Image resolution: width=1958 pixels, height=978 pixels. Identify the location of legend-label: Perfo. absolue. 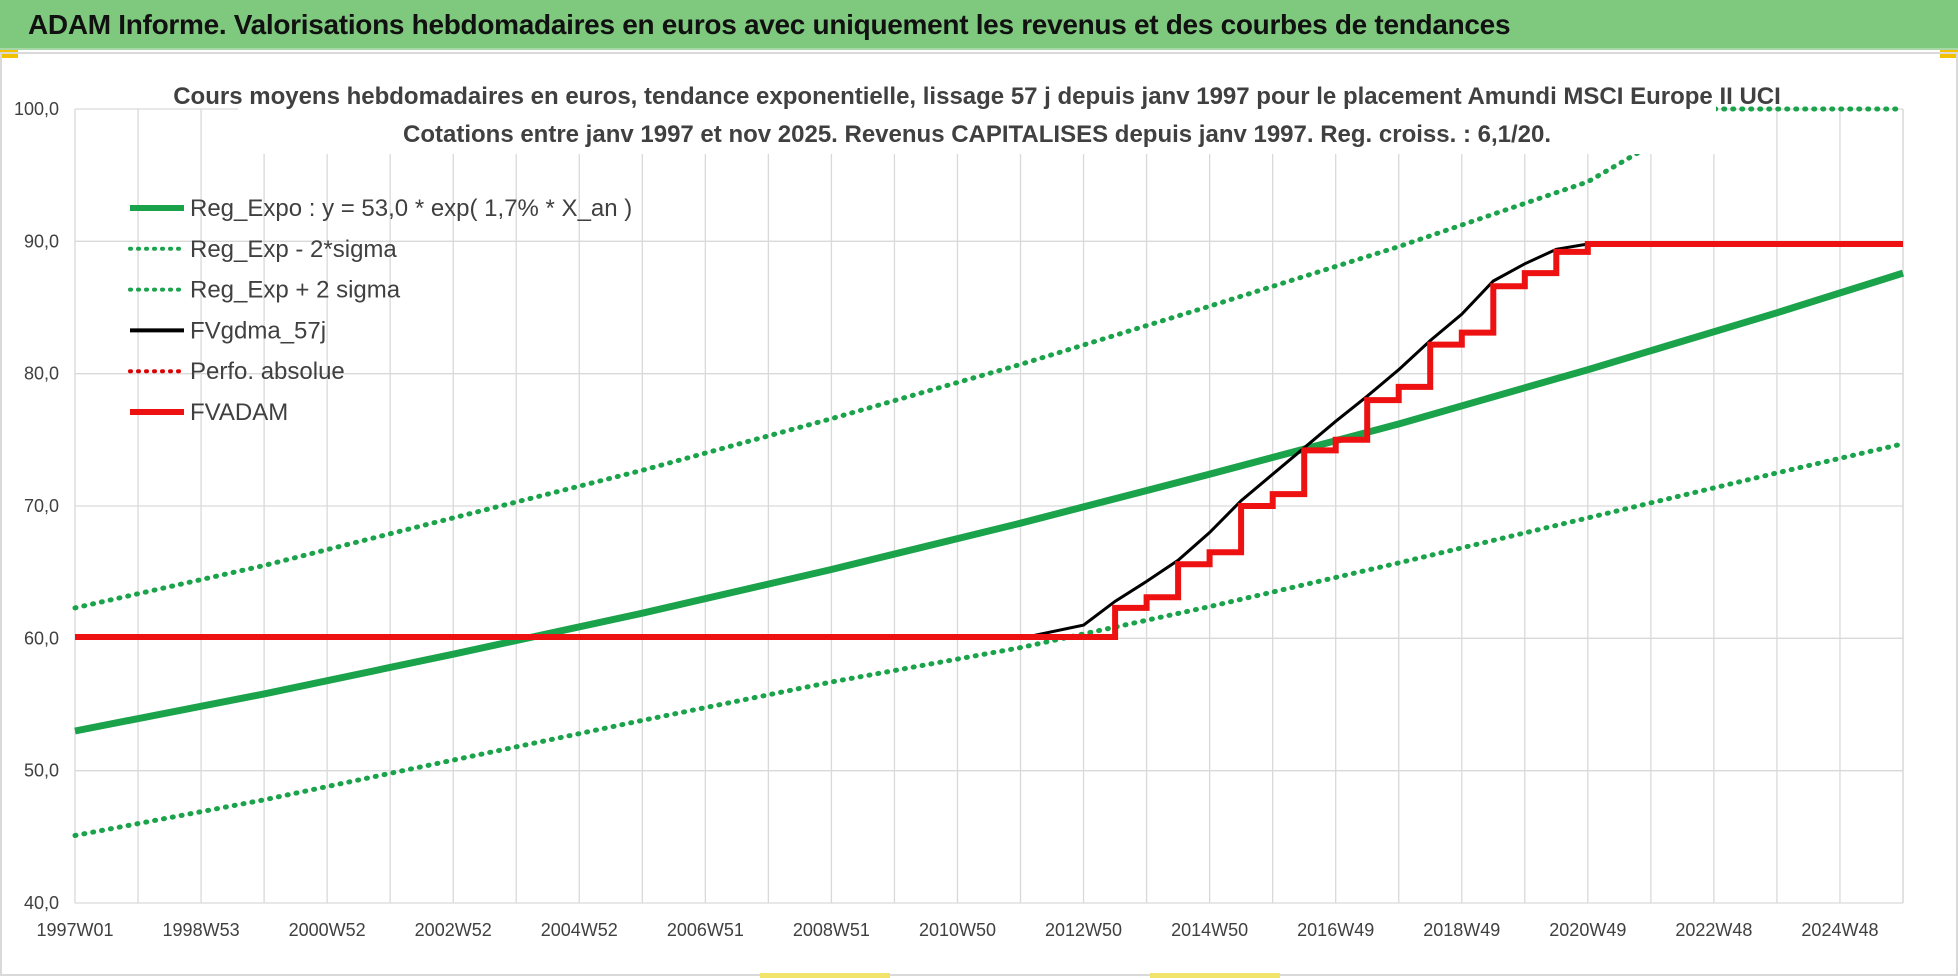
(267, 371).